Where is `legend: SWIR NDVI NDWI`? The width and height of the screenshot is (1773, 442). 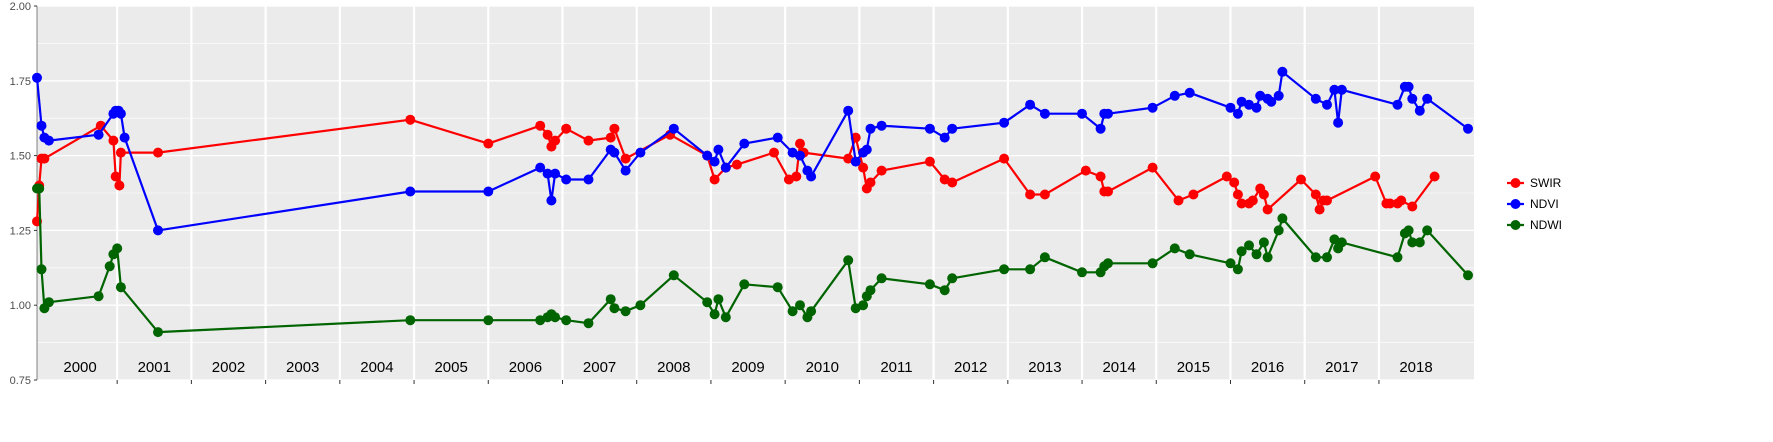 legend: SWIR NDVI NDWI is located at coordinates (1534, 204).